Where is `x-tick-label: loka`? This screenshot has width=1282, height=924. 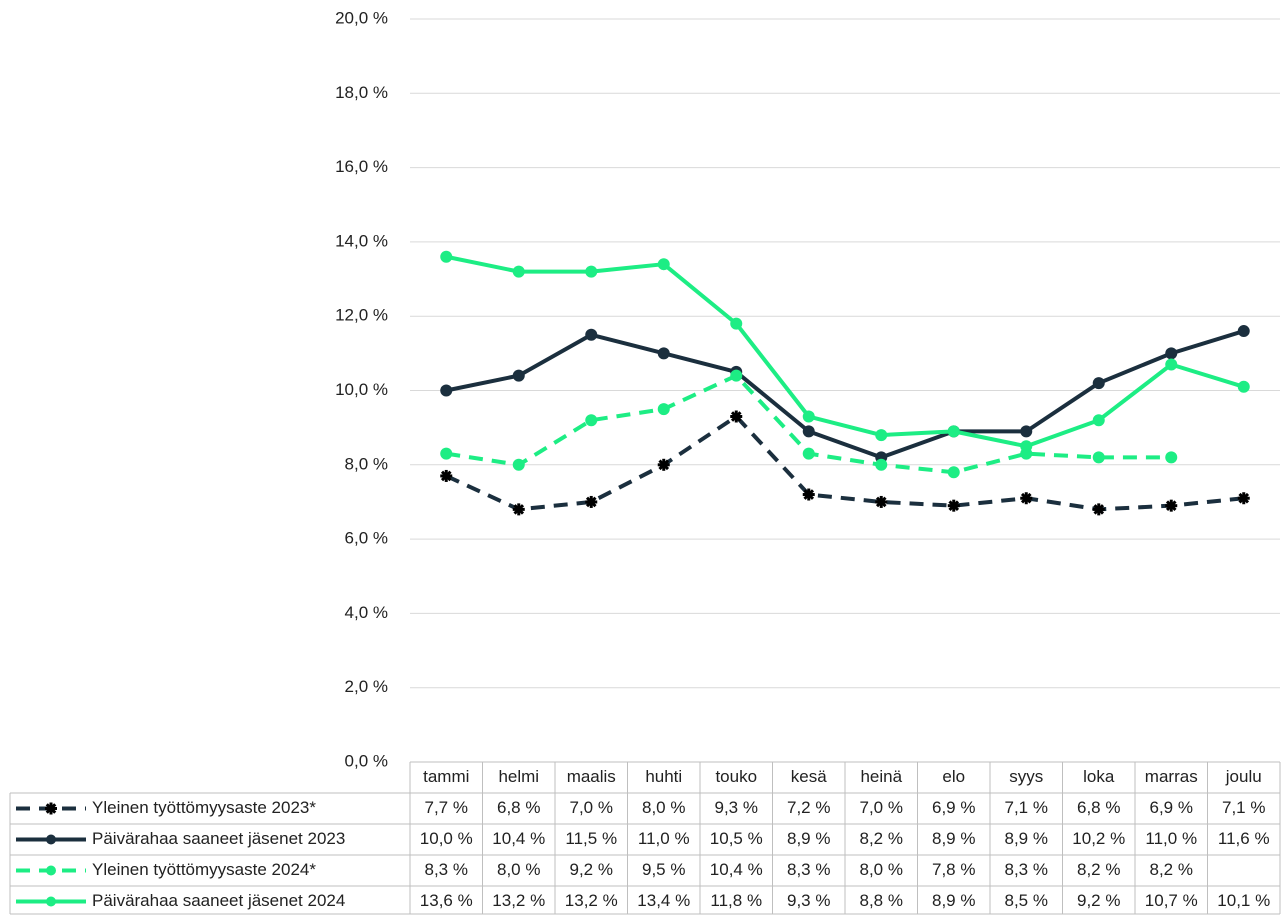
x-tick-label: loka is located at coordinates (1099, 776).